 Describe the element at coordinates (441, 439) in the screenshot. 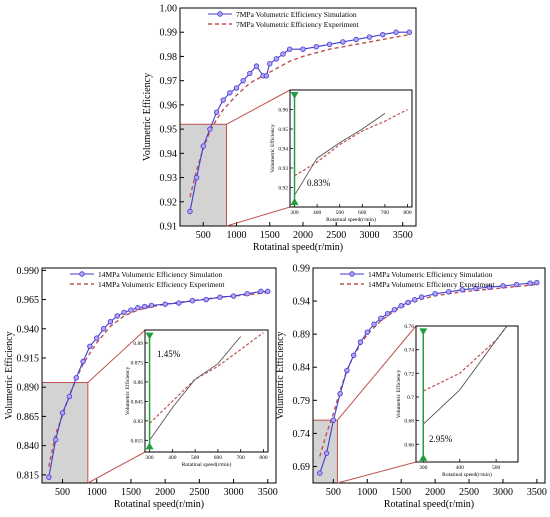

I see `inset-difference-annotation: 2.95%` at that location.